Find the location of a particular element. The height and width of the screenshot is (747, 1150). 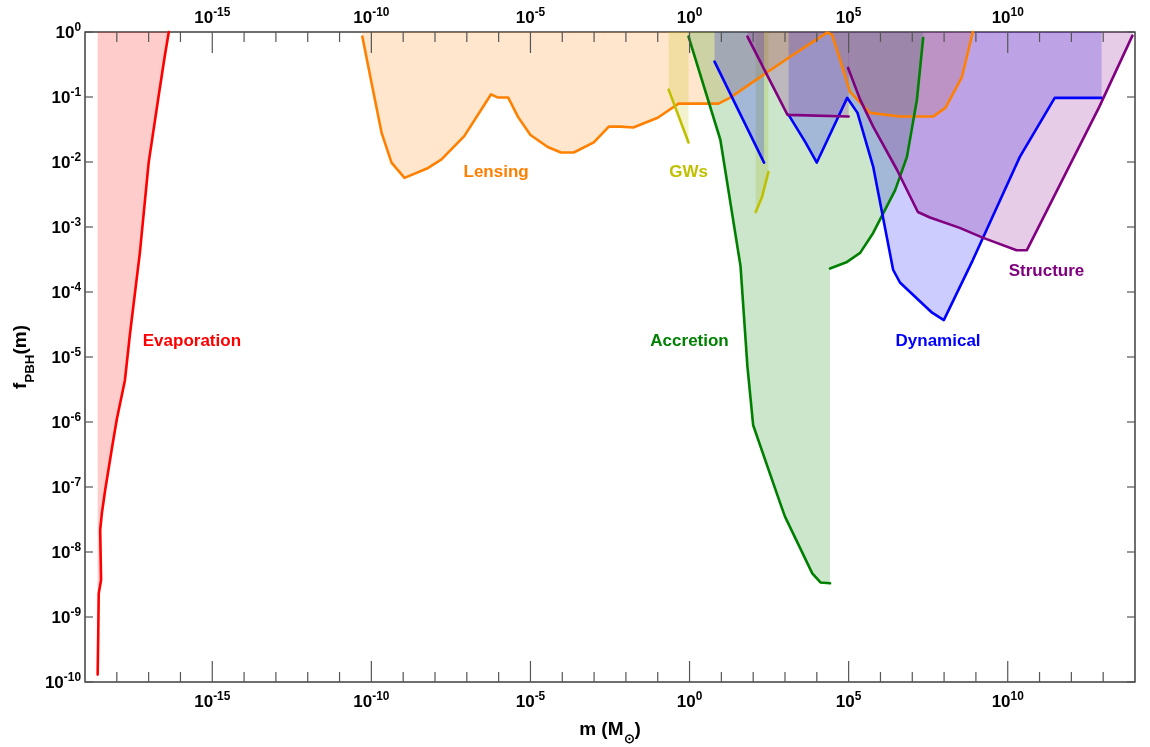

series-label: Dynamical is located at coordinates (938, 341).